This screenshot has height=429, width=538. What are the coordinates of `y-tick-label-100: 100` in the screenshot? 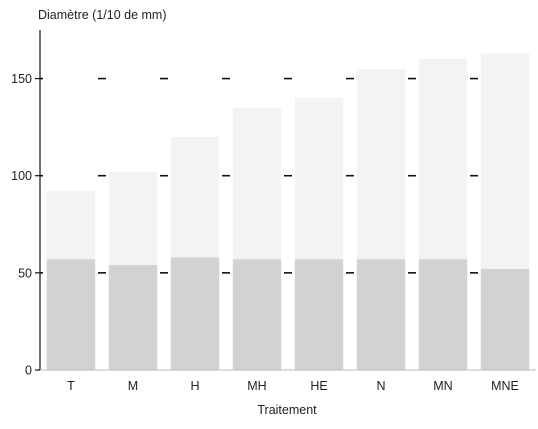 It's located at (21, 176).